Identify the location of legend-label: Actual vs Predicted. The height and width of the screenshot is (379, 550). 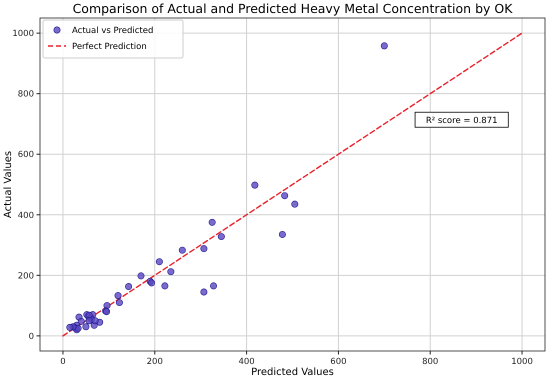
(113, 31).